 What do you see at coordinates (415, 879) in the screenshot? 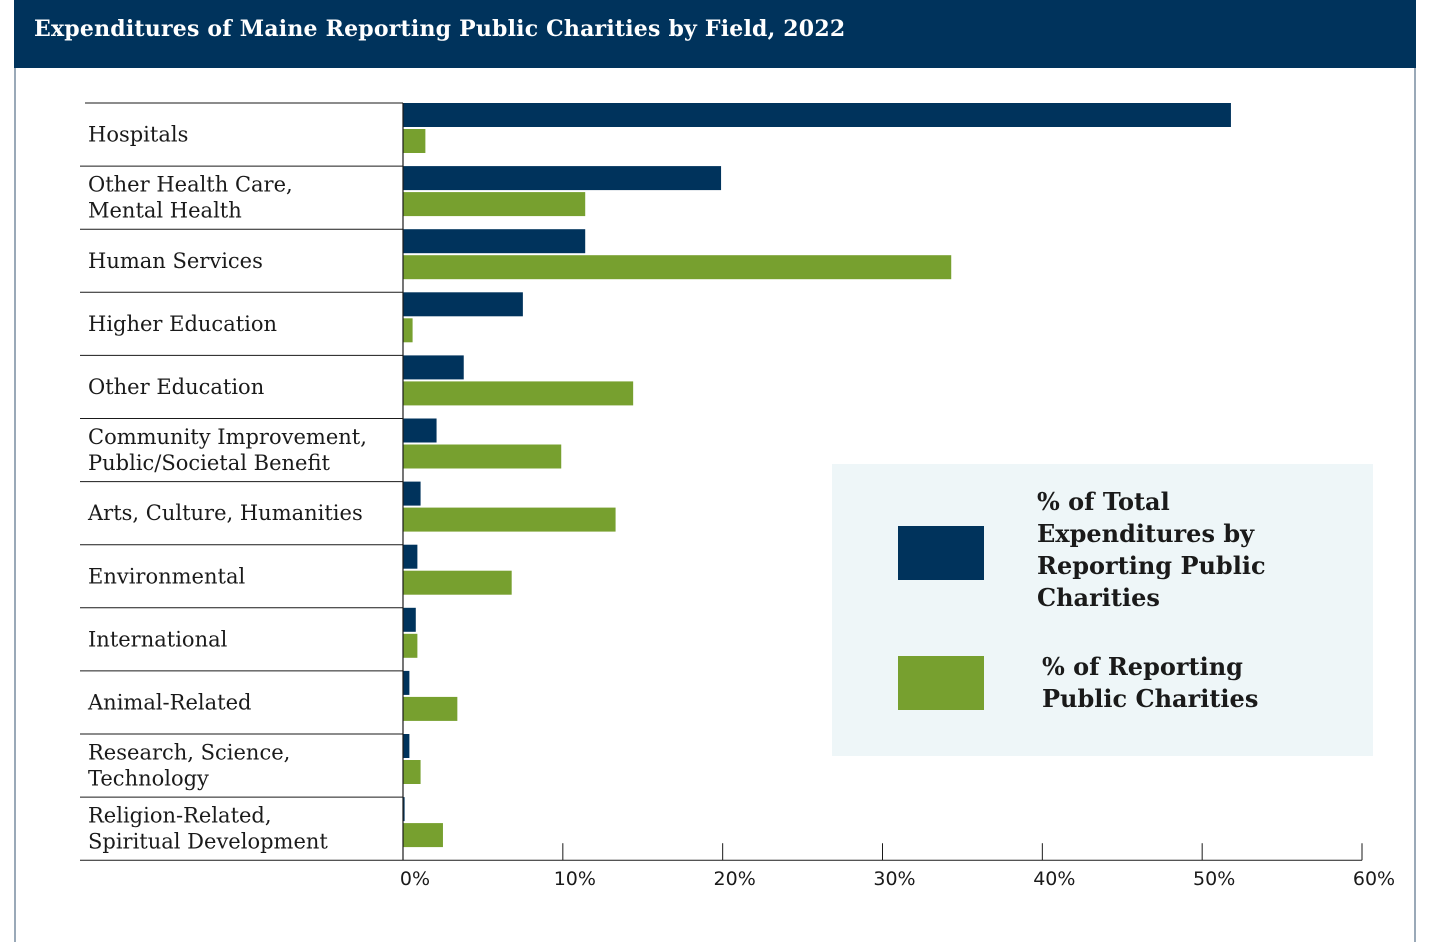
I see `x-tick-label: 0%` at bounding box center [415, 879].